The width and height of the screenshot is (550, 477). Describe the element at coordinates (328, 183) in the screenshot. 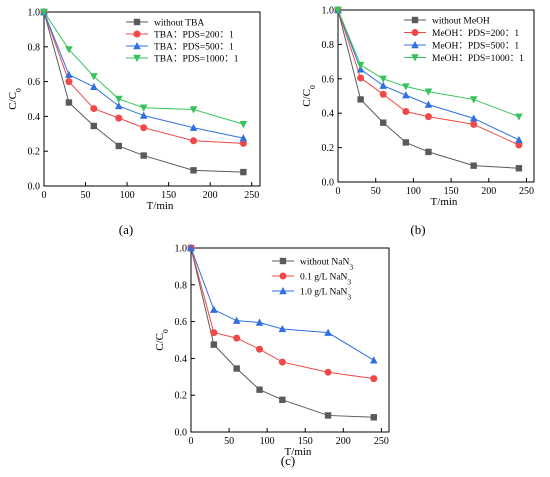

I see `y-tick-label: 0.0` at that location.